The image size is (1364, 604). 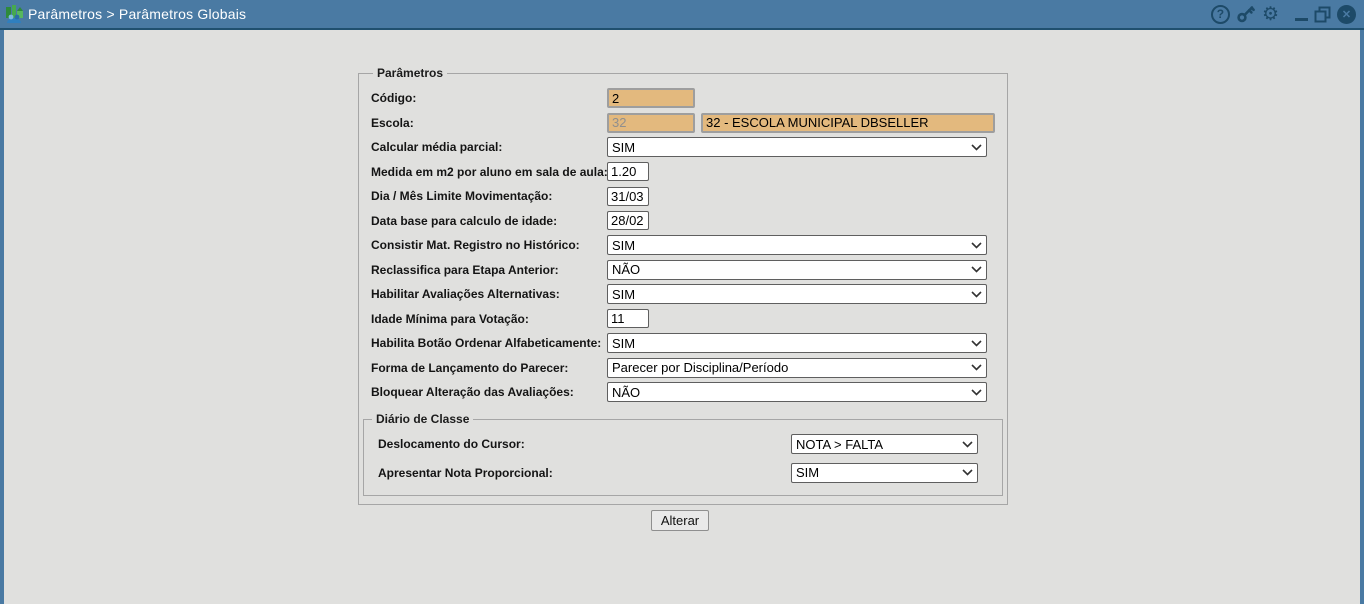 What do you see at coordinates (628, 318) in the screenshot?
I see `idade-minima-input` at bounding box center [628, 318].